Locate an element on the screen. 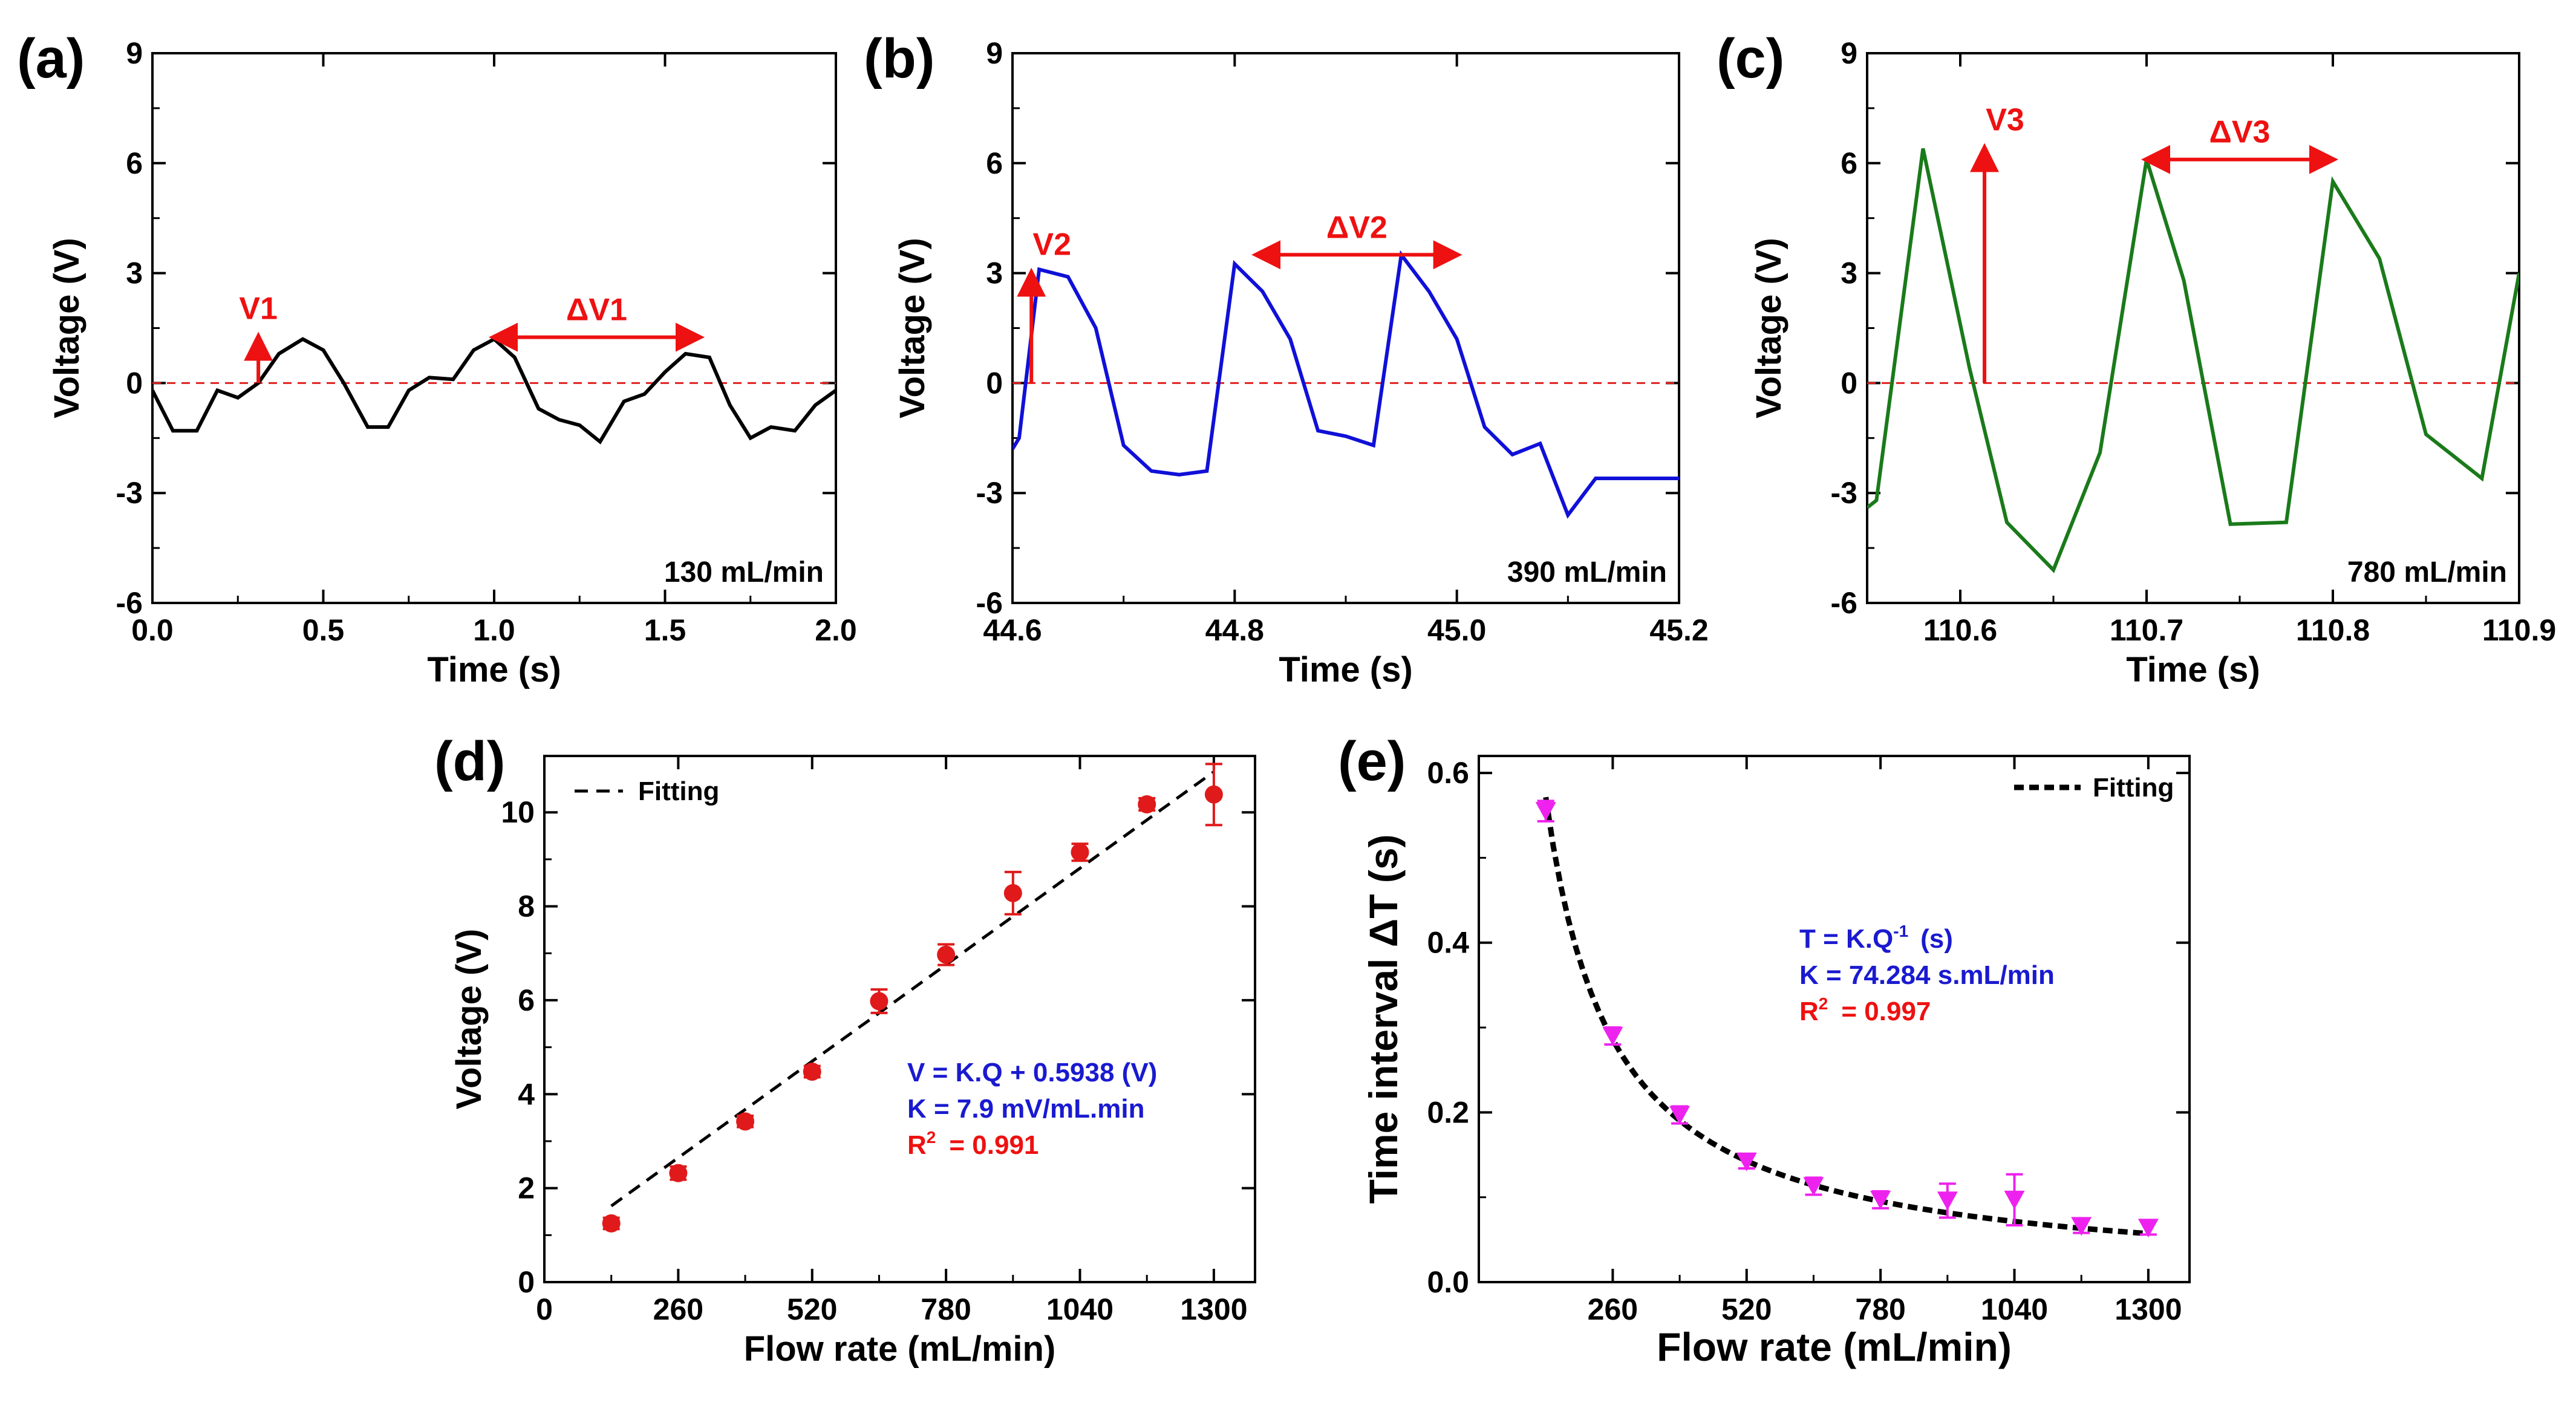 This screenshot has width=2576, height=1420. x-tick-label: 110.7 is located at coordinates (2146, 630).